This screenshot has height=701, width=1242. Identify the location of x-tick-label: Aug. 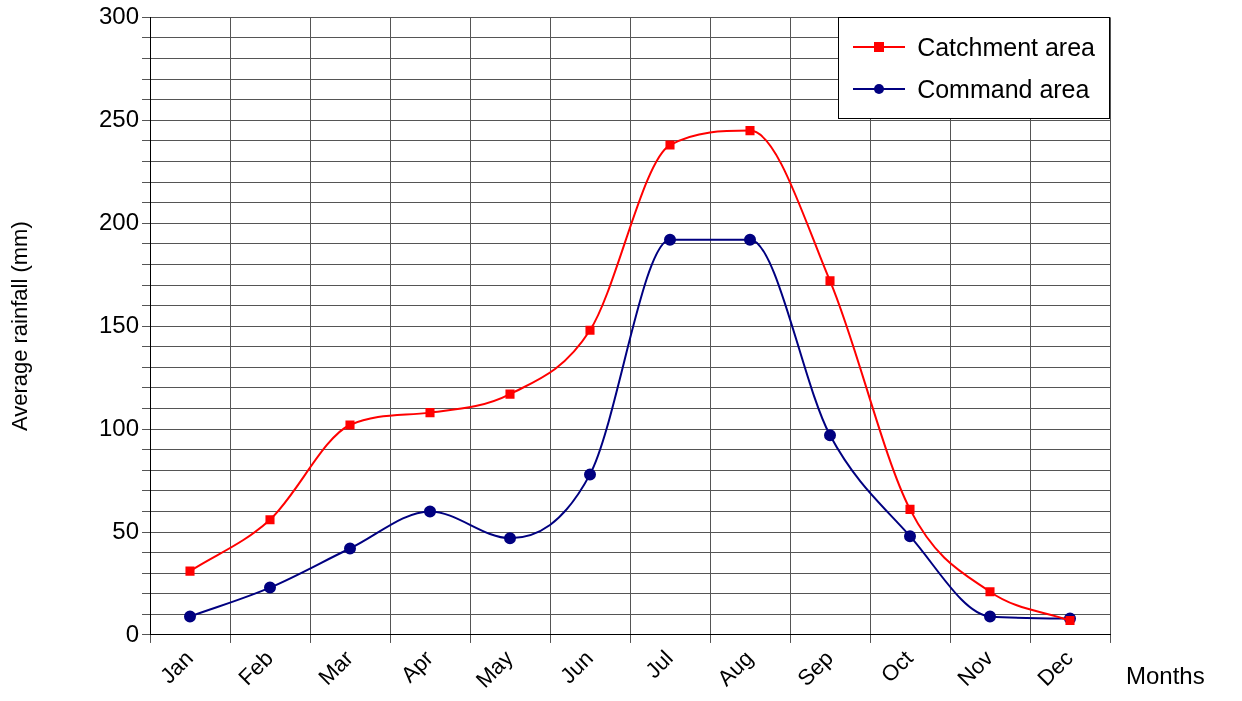
(735, 668).